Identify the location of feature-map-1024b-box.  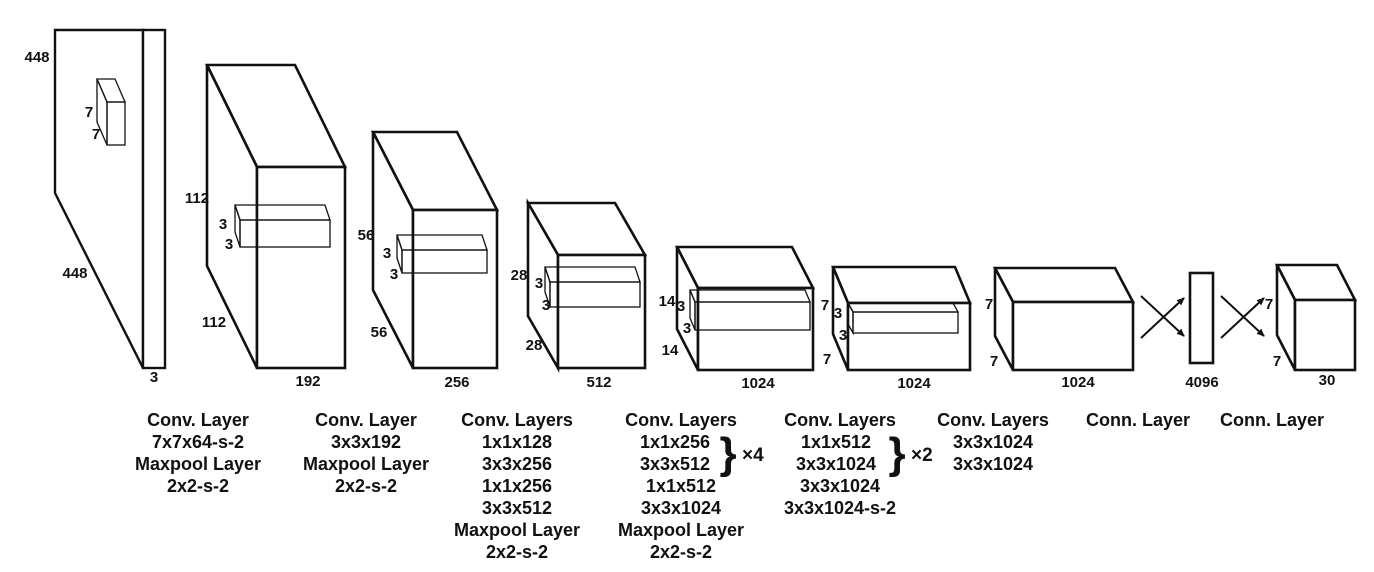
(901, 318).